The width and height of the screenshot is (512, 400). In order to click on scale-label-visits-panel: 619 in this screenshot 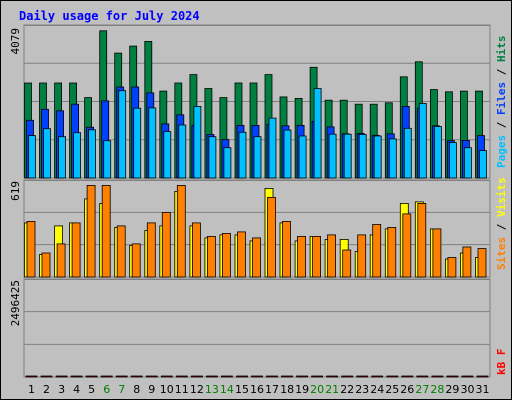, I will do `click(15, 191)`.